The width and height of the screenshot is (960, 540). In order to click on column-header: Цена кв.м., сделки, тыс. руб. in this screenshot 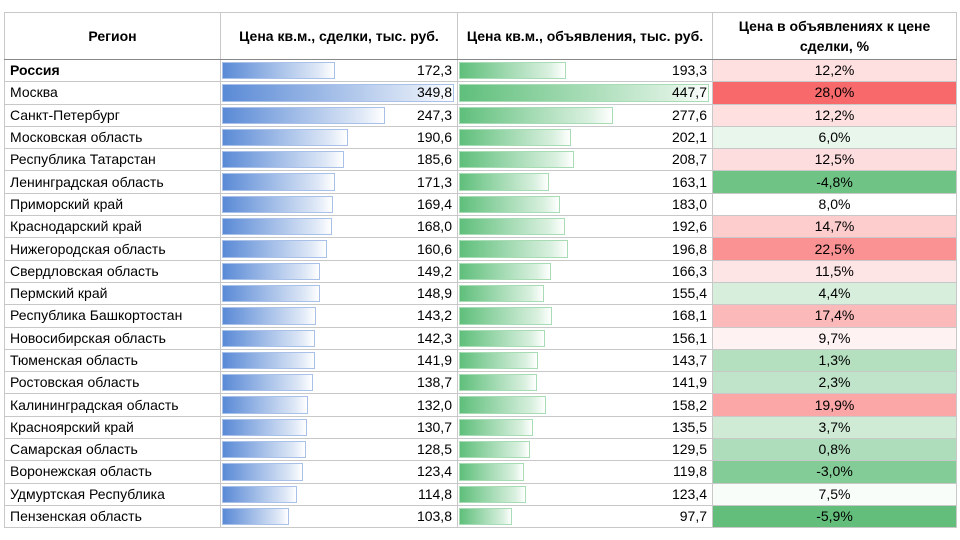, I will do `click(339, 36)`.